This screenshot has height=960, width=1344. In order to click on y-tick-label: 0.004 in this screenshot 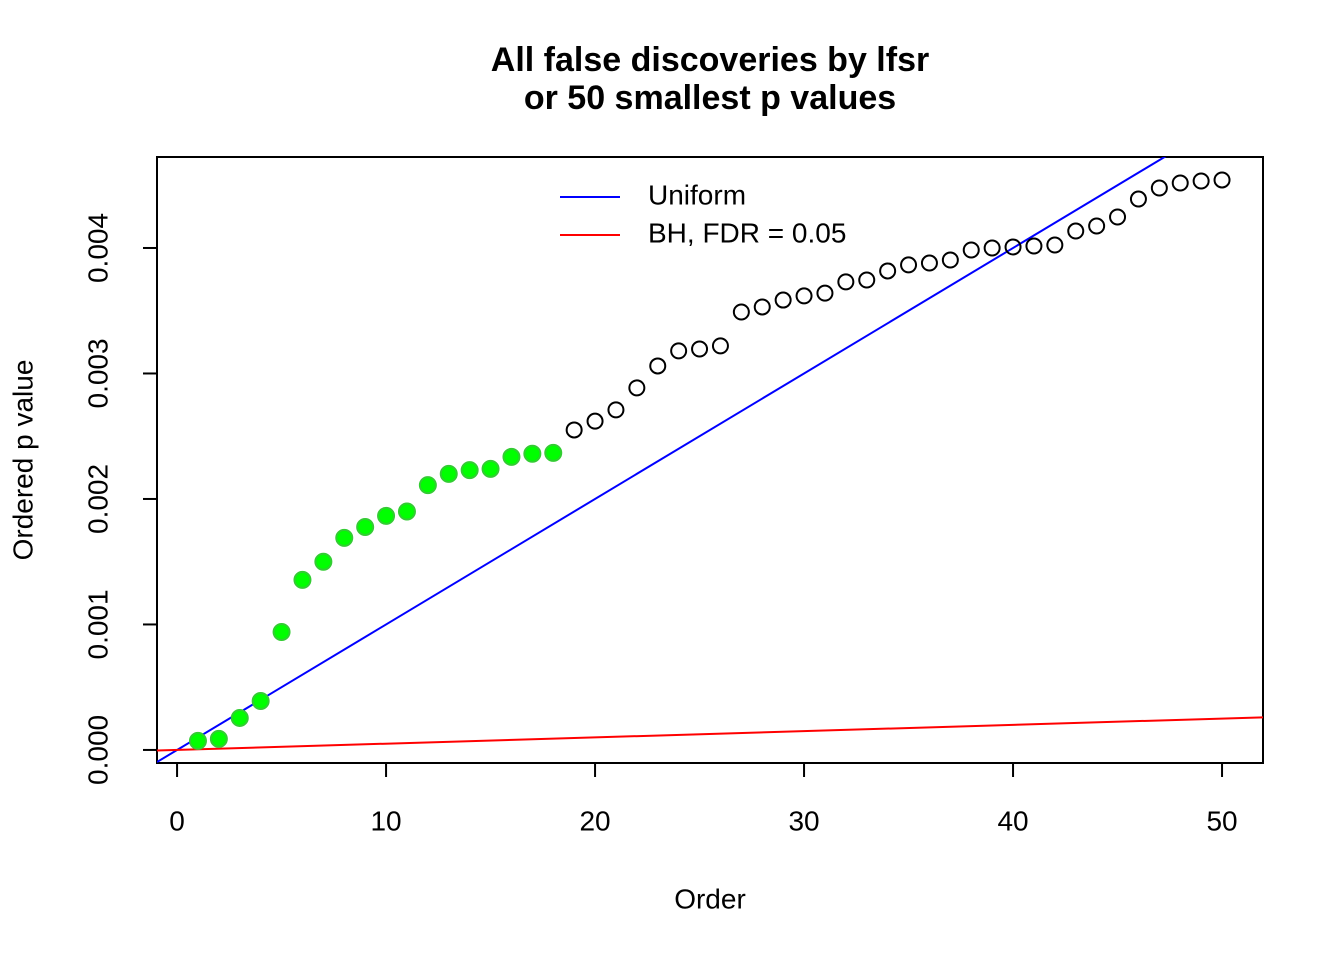, I will do `click(97, 248)`.